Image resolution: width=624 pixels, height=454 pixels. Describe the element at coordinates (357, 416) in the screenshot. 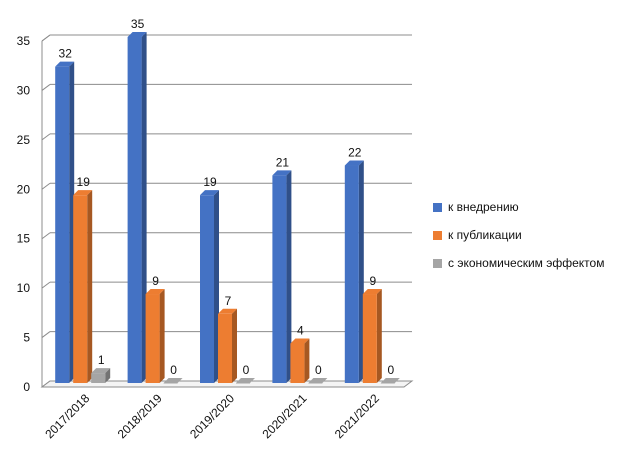

I see `x-tick-label: 2021/2022` at that location.